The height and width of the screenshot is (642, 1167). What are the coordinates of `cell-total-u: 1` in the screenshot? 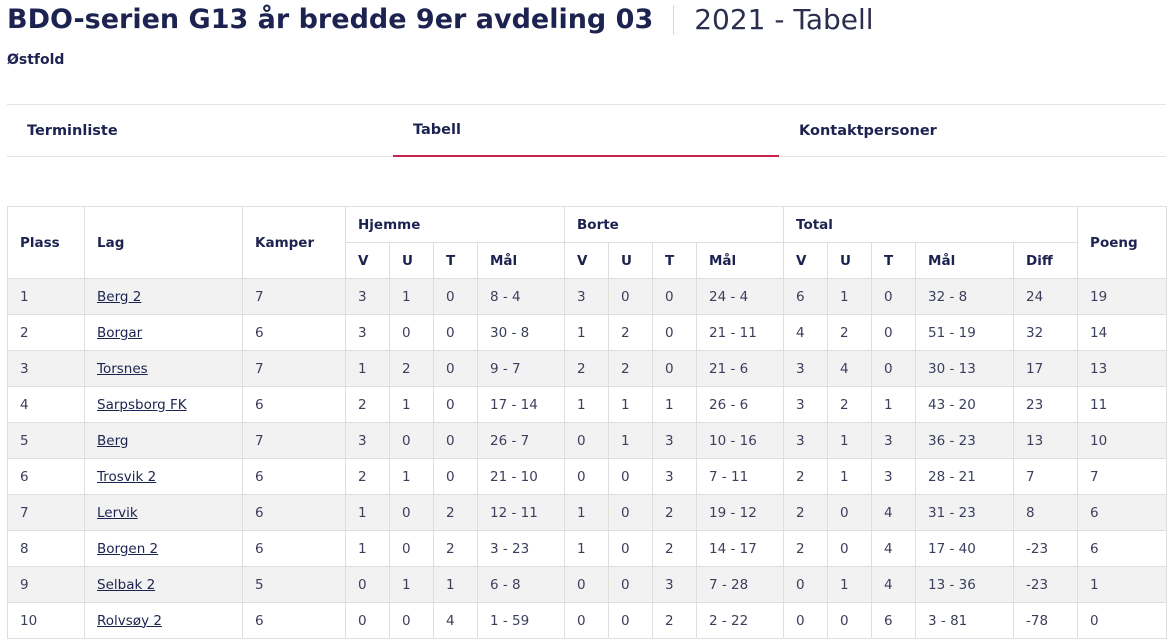 It's located at (850, 440).